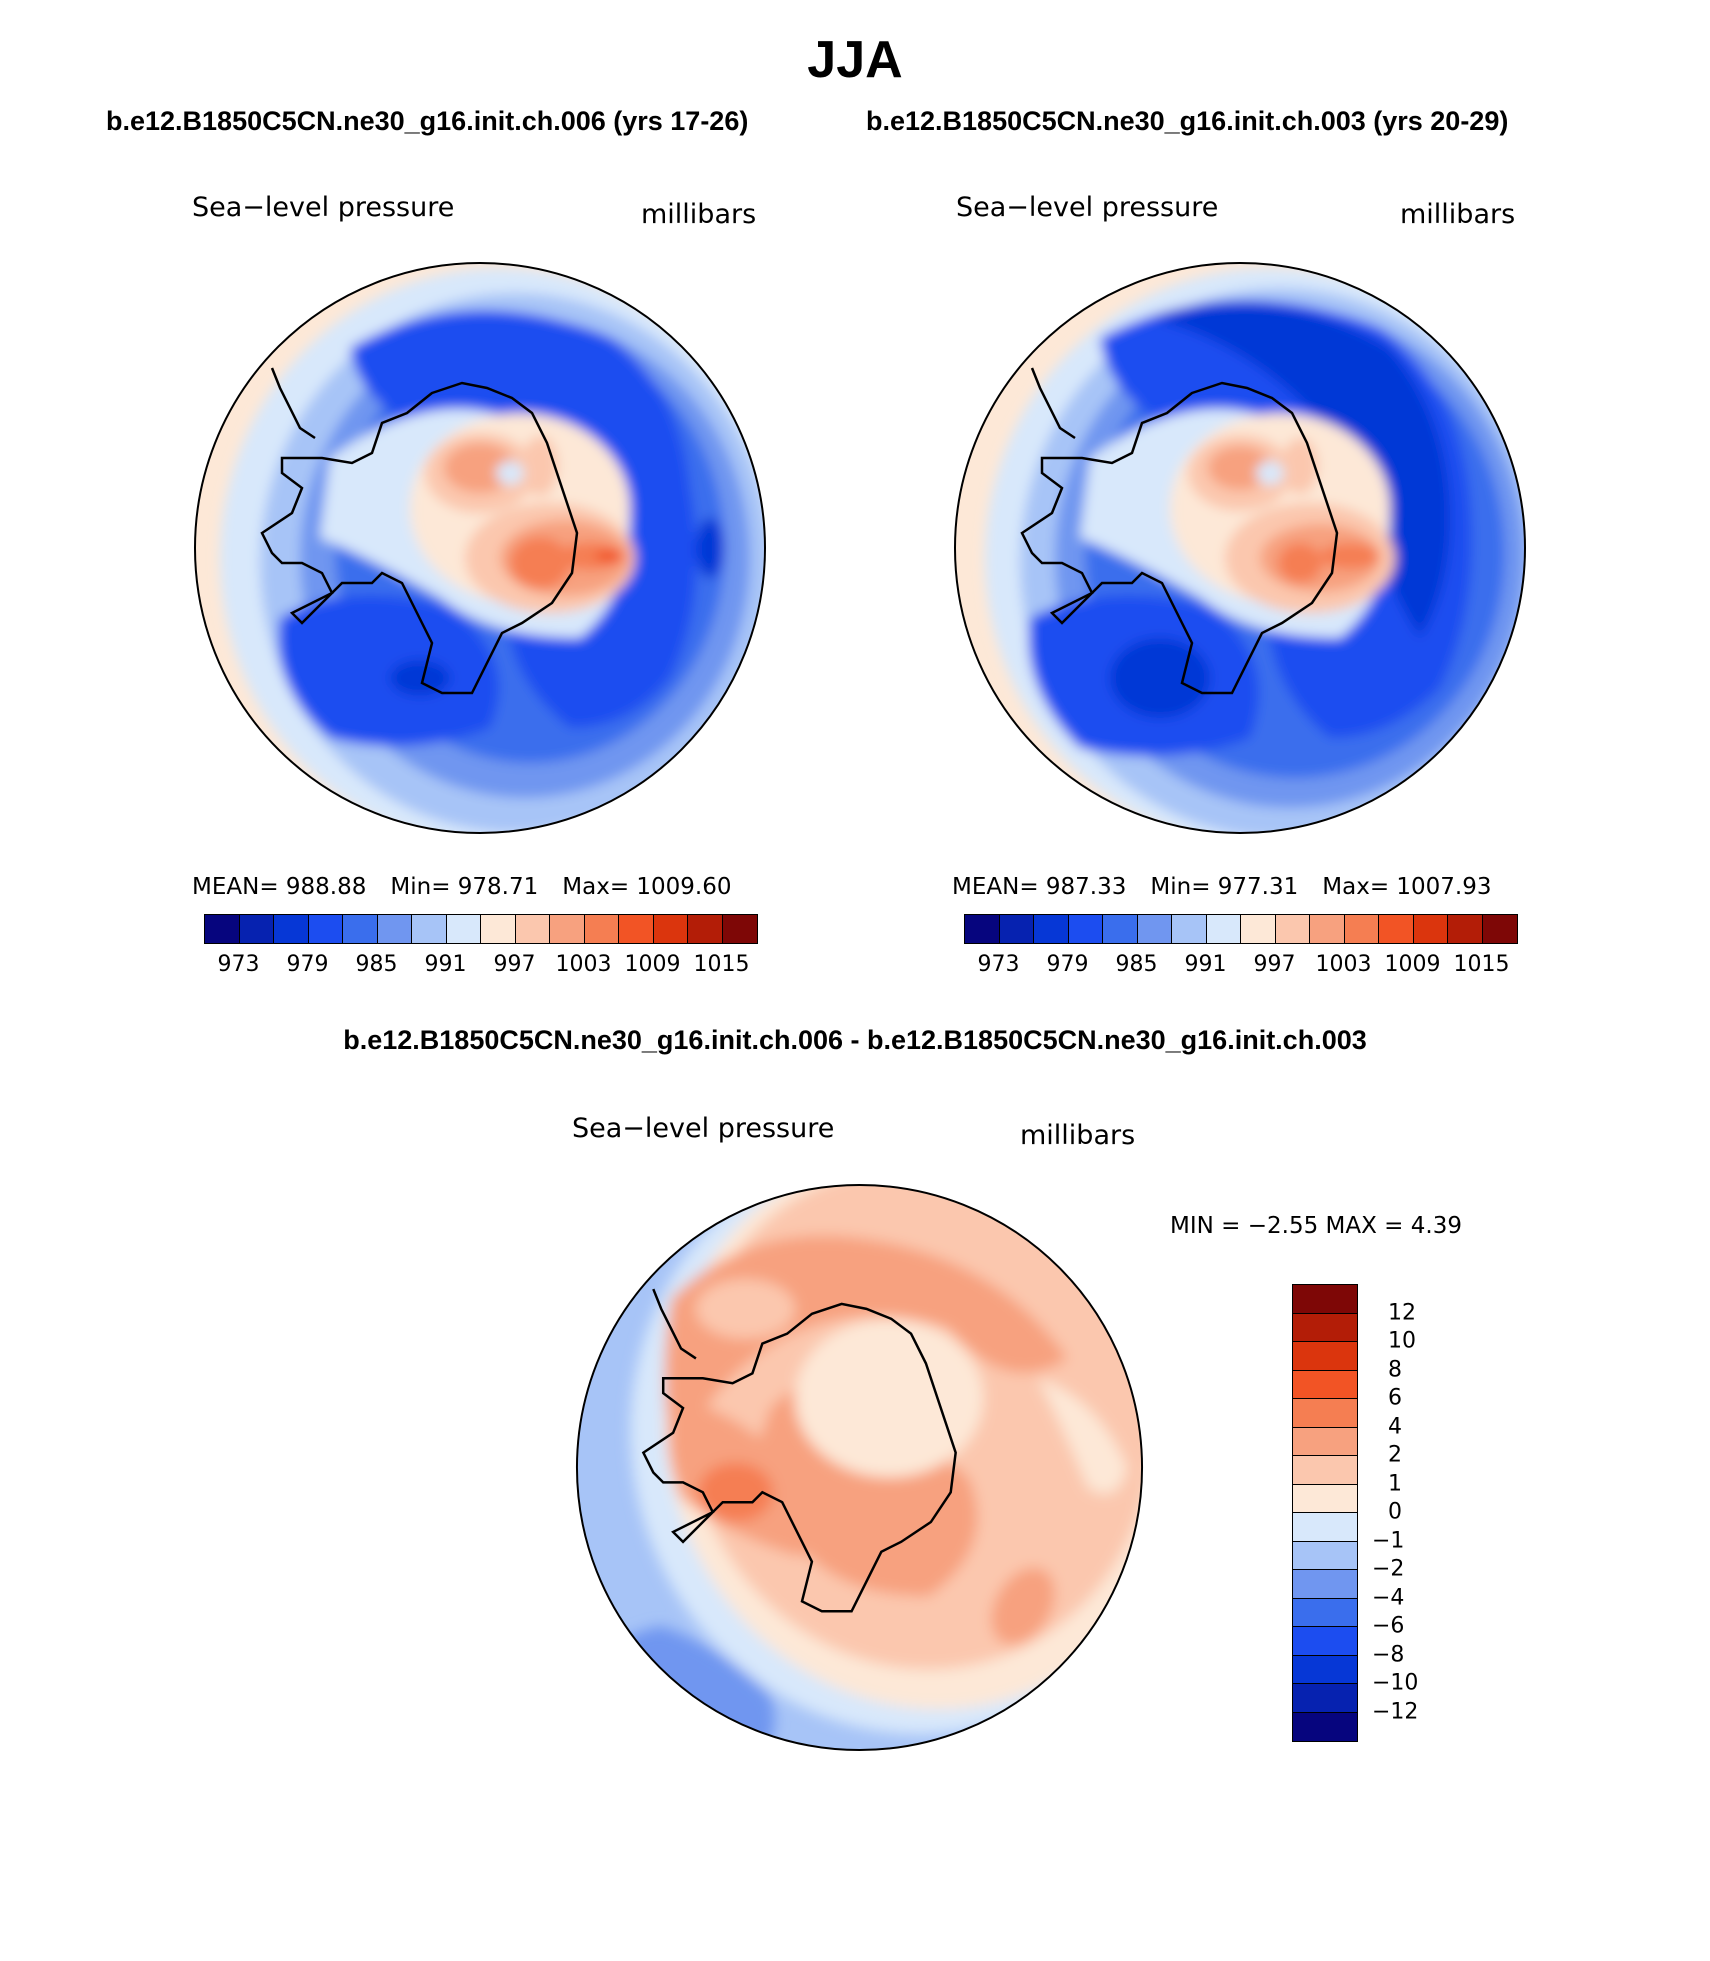  What do you see at coordinates (699, 214) in the screenshot?
I see `left-units-label: millibars` at bounding box center [699, 214].